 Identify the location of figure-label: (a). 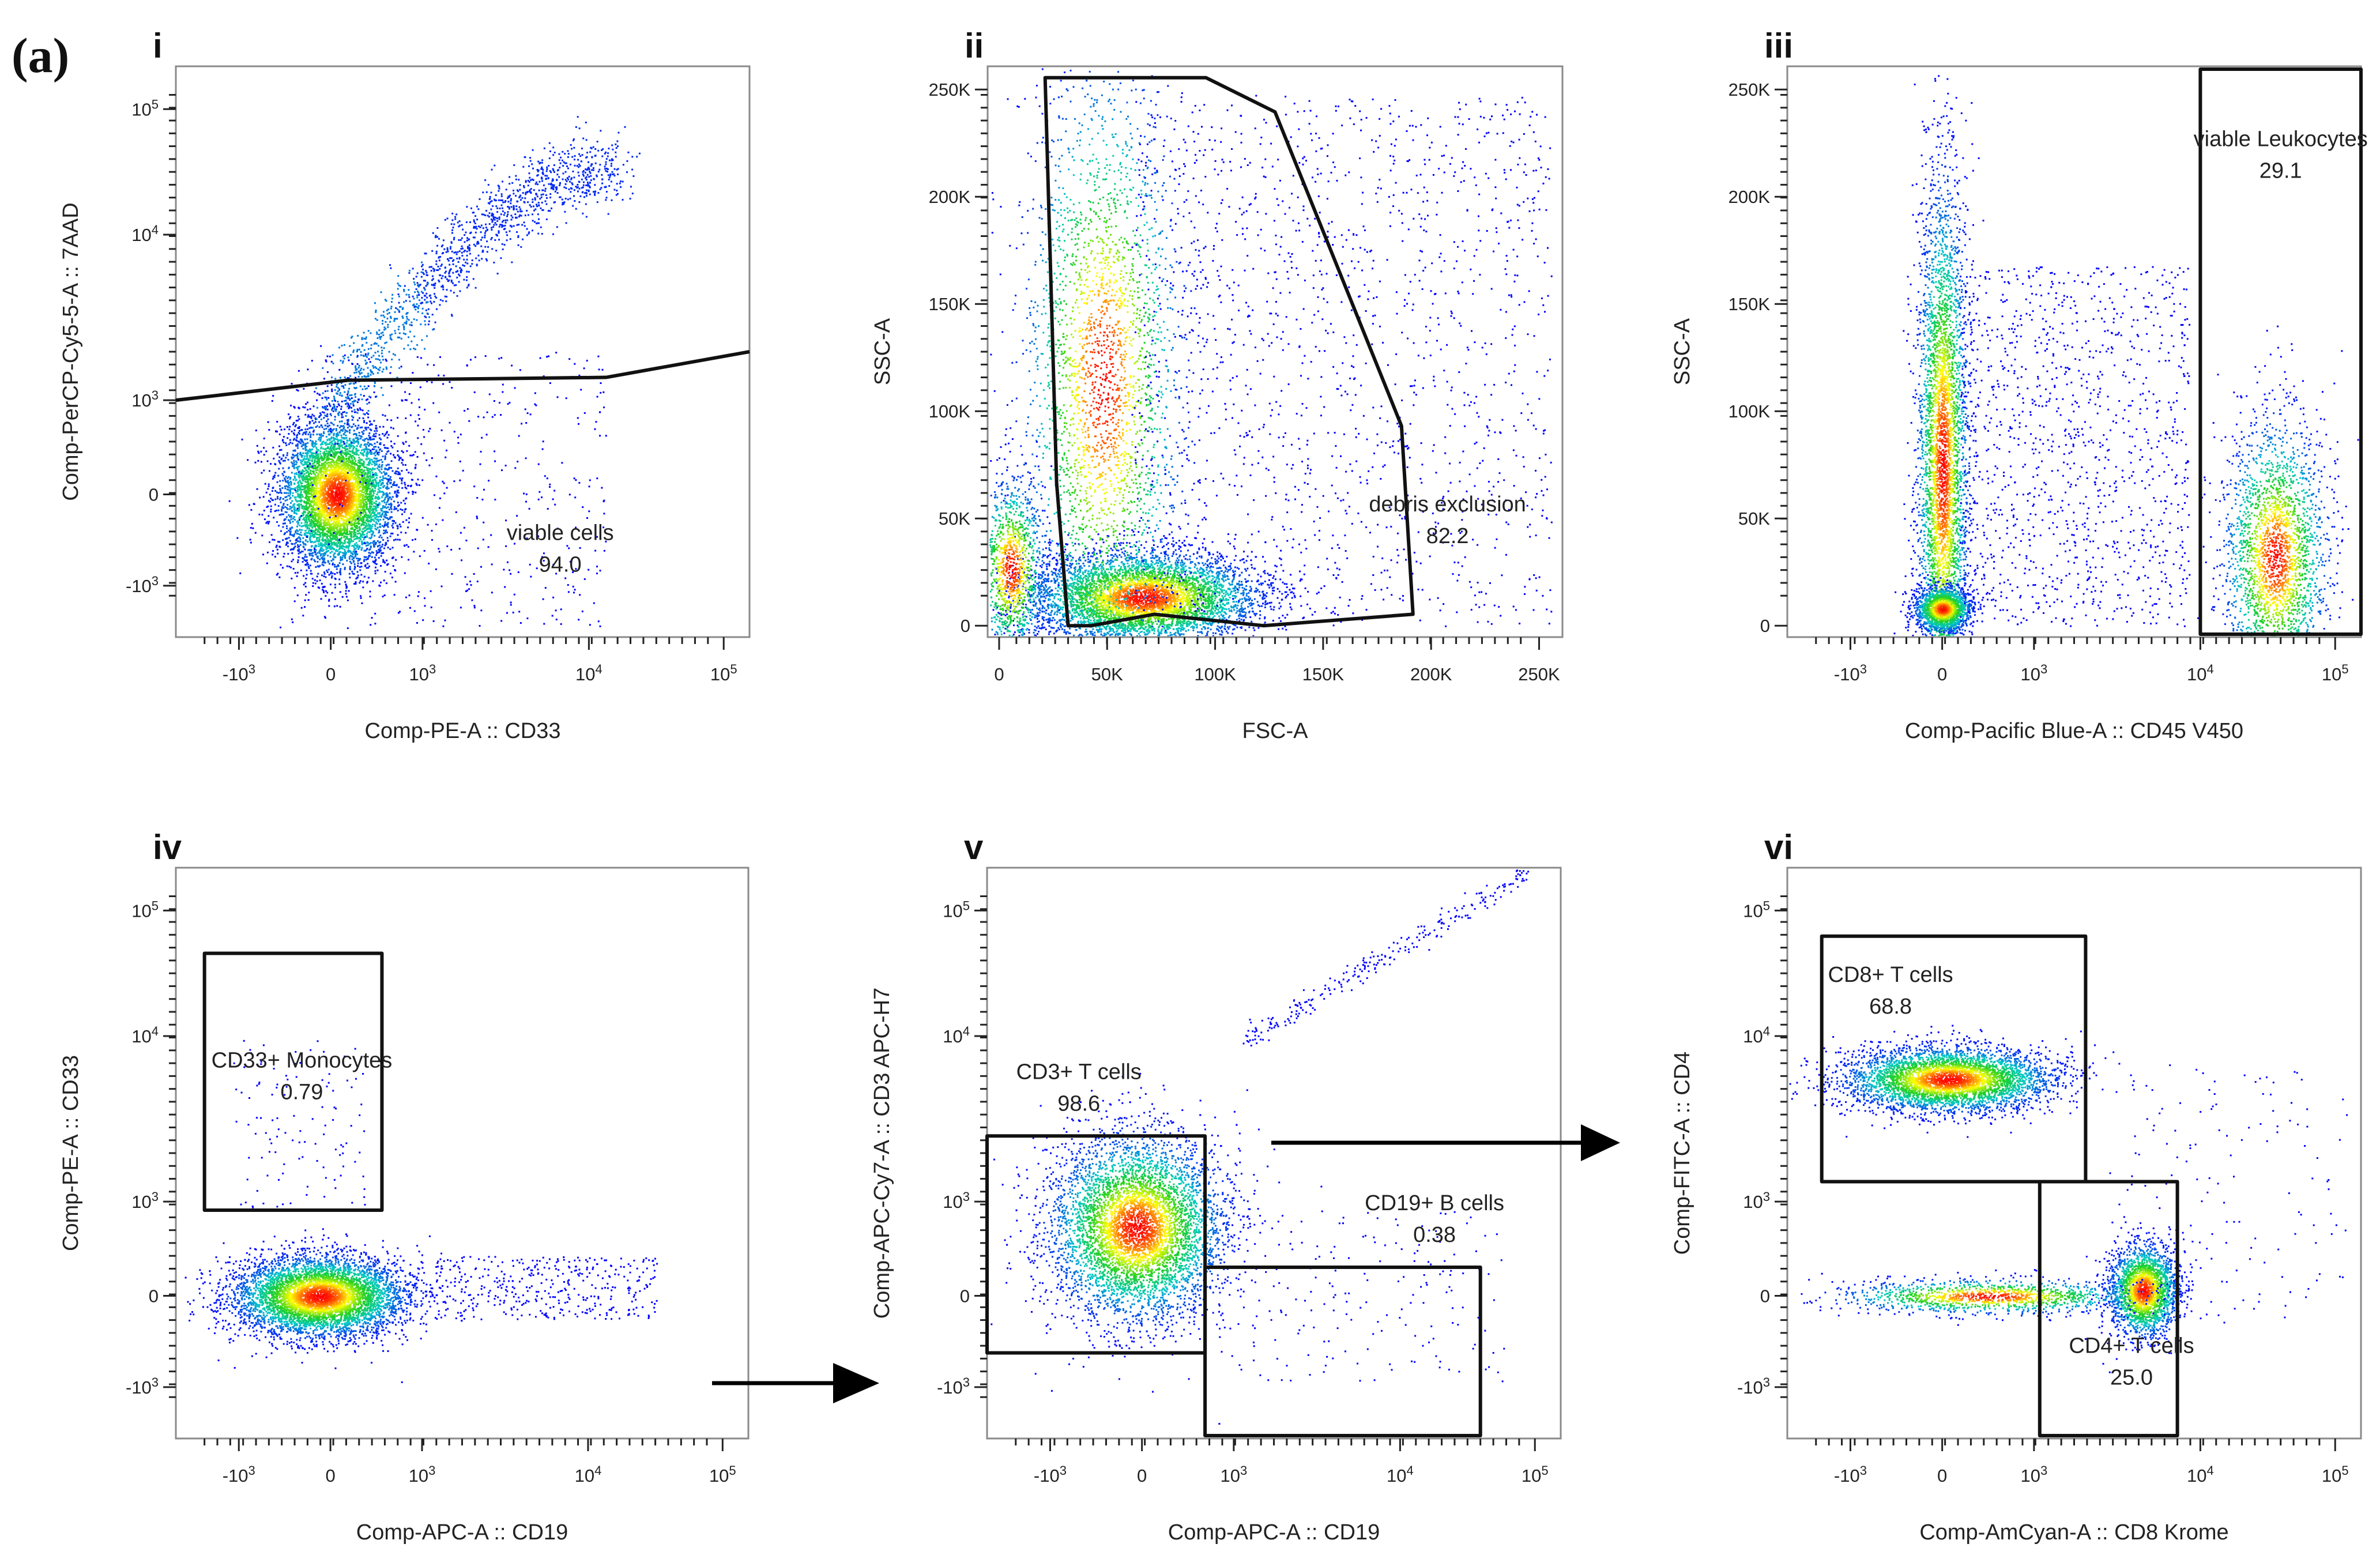
(41, 55).